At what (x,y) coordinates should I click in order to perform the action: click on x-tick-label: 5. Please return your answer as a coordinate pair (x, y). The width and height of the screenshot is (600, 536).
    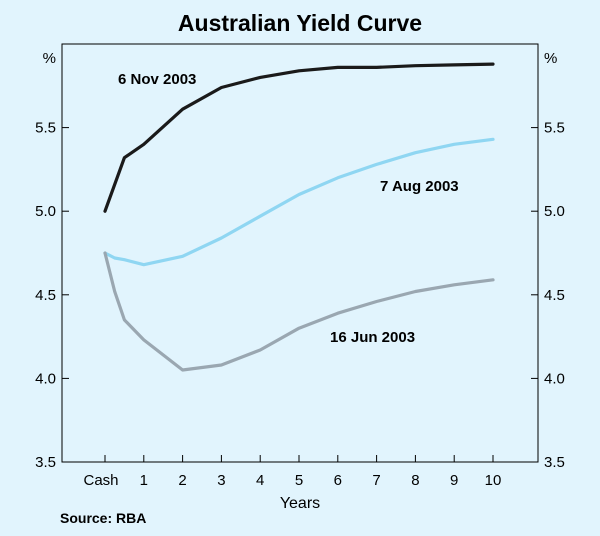
    Looking at the image, I should click on (299, 480).